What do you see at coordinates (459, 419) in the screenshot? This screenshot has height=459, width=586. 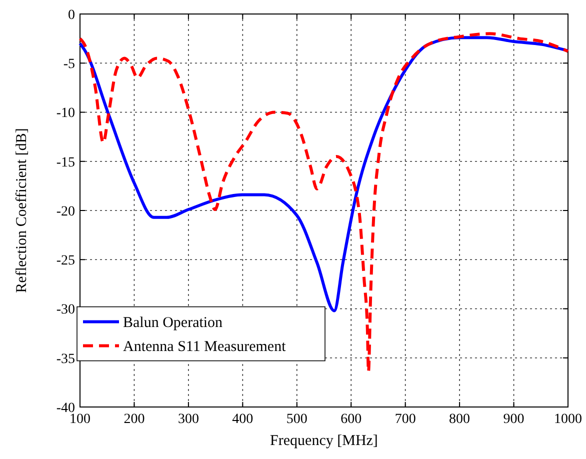 I see `x-tick-label: 800` at bounding box center [459, 419].